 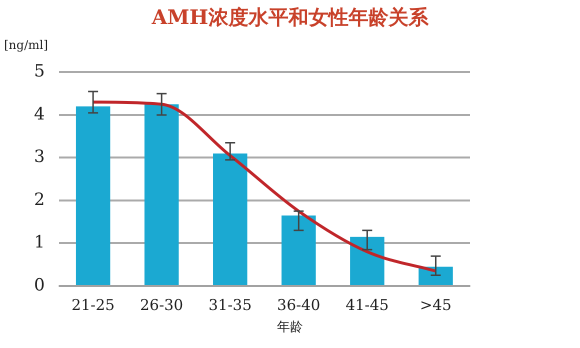 What do you see at coordinates (39, 285) in the screenshot?
I see `y-tick-label: 0` at bounding box center [39, 285].